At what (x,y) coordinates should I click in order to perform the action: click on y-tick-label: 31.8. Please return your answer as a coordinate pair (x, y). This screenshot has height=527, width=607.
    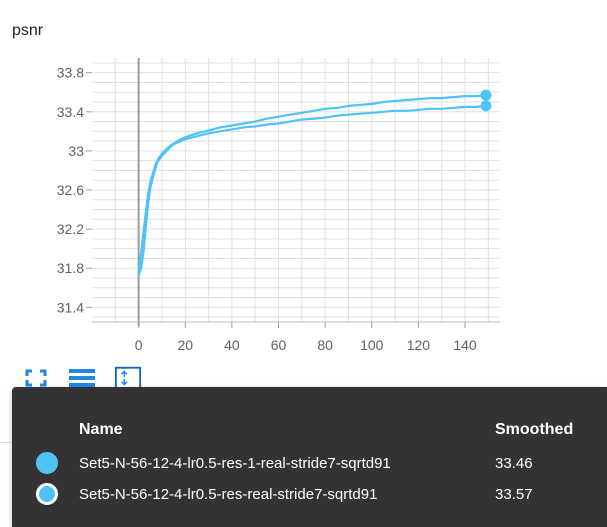
    Looking at the image, I should click on (70, 268).